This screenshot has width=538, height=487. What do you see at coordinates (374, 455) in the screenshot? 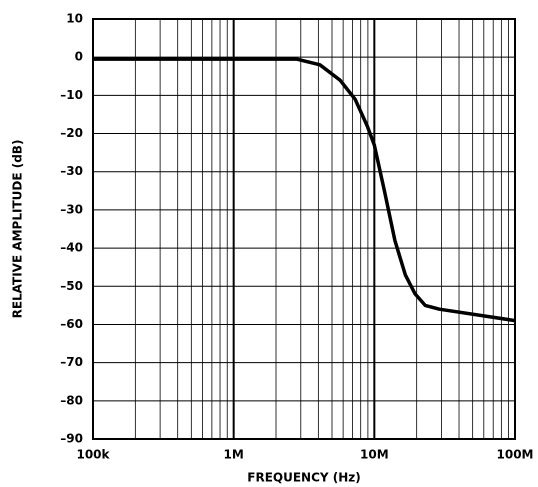
I see `x-tick-label: 10M` at bounding box center [374, 455].